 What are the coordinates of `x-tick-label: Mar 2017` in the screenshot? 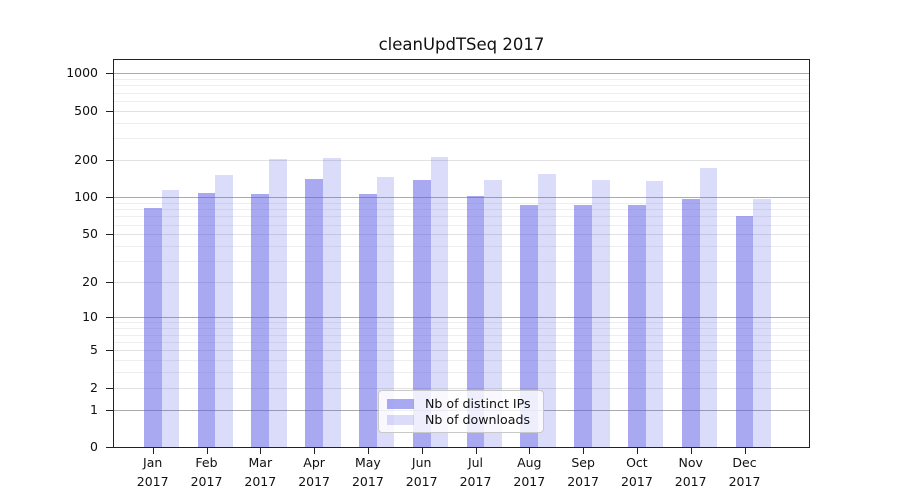 It's located at (260, 472).